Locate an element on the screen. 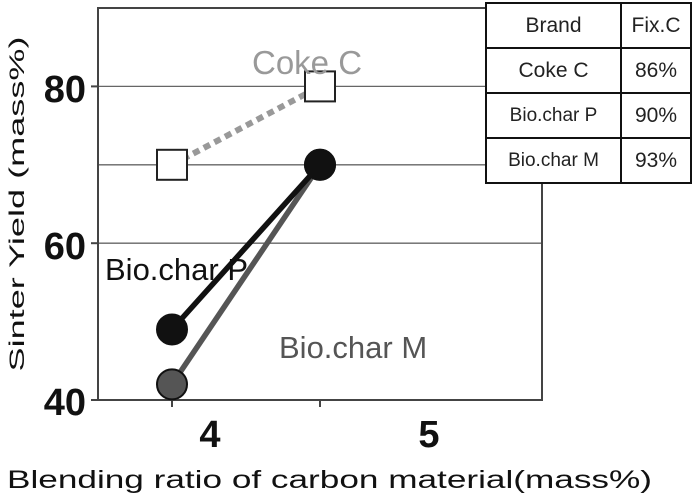 The height and width of the screenshot is (501, 700). table-row: Bio.char M 93% is located at coordinates (588, 160).